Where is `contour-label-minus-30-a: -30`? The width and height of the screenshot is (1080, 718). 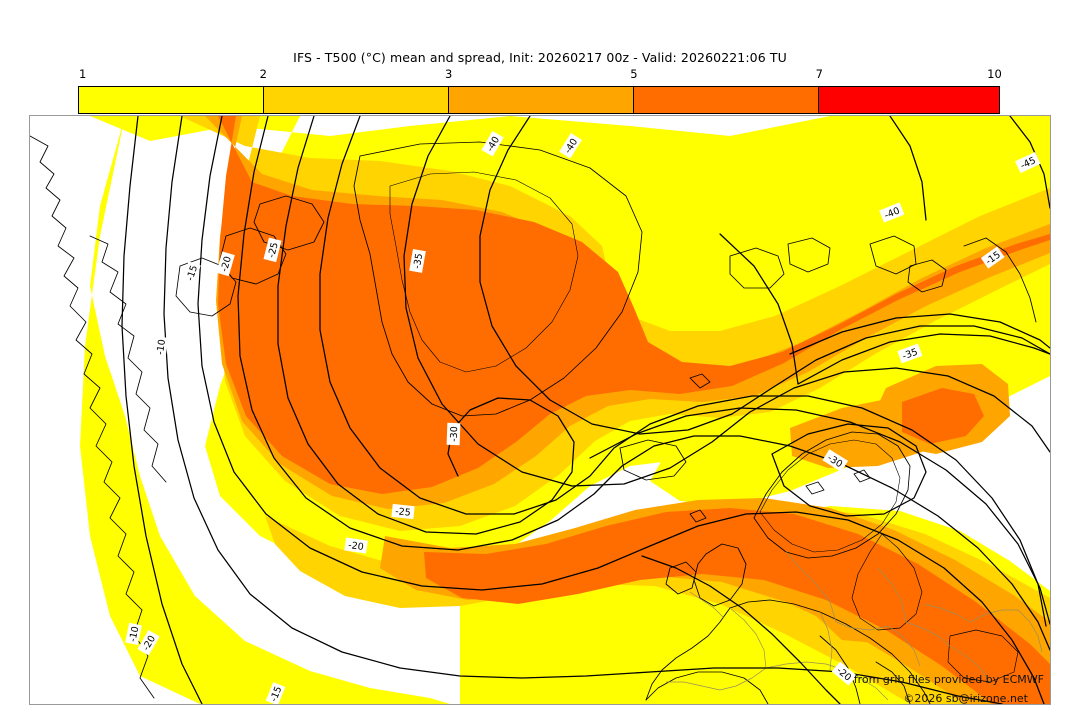
contour-label-minus-30-a: -30 is located at coordinates (453, 434).